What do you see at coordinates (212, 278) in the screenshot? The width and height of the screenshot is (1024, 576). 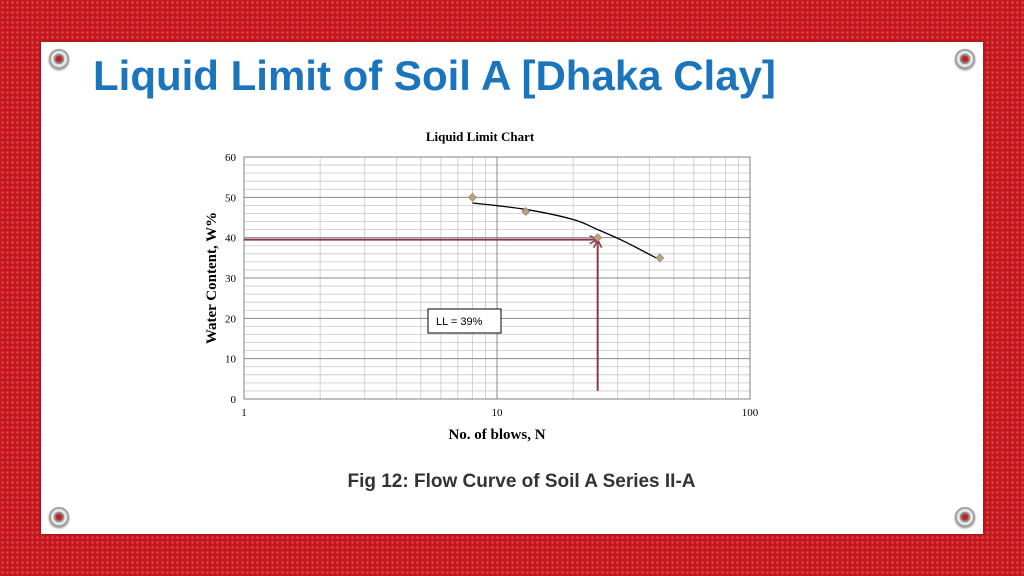 I see `y-axis-label: Water Content, W%` at bounding box center [212, 278].